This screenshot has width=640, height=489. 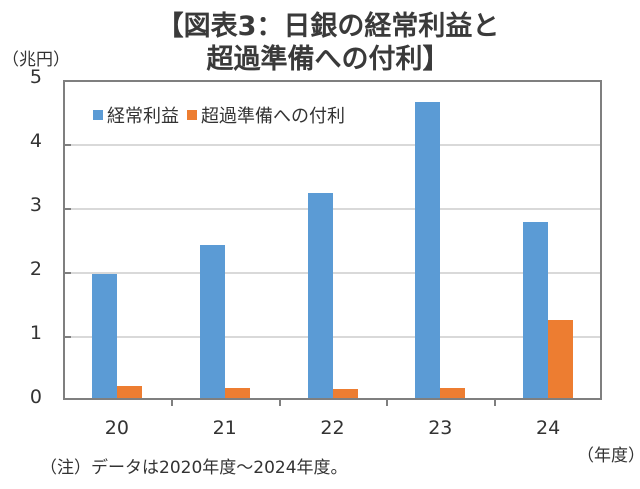 I want to click on y-tick-label: 2, so click(x=35, y=269).